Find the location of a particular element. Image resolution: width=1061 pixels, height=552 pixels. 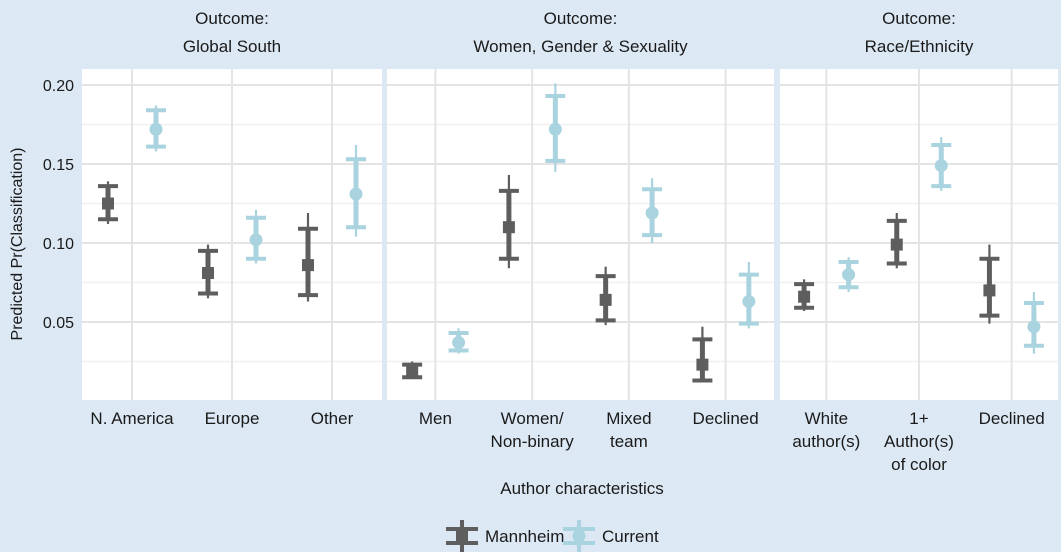

y-tick-label: 0.05 is located at coordinates (58, 323).